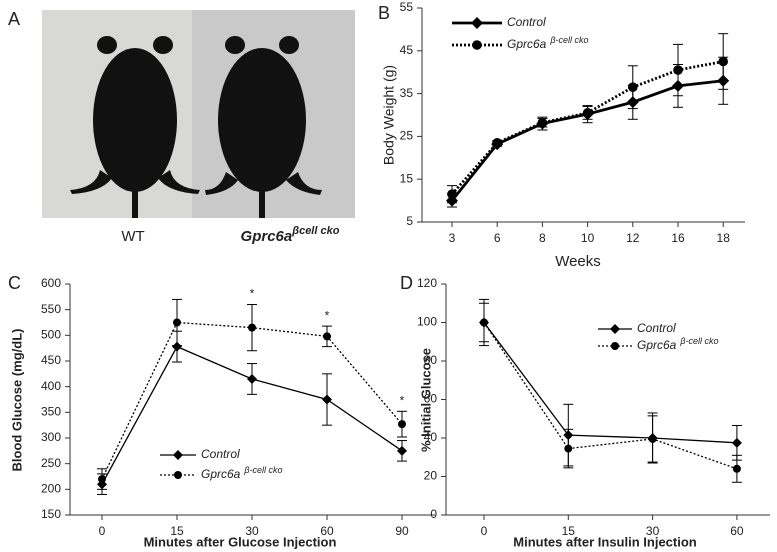 This screenshot has height=552, width=777. Describe the element at coordinates (267, 236) in the screenshot. I see `caption-text: Gprc6a` at that location.